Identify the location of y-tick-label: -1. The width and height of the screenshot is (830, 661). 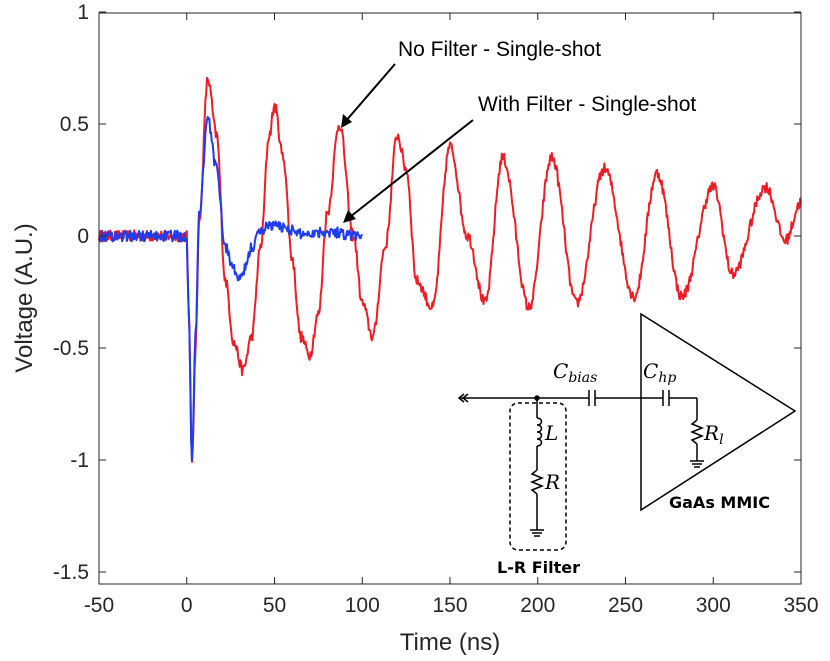
(79, 460).